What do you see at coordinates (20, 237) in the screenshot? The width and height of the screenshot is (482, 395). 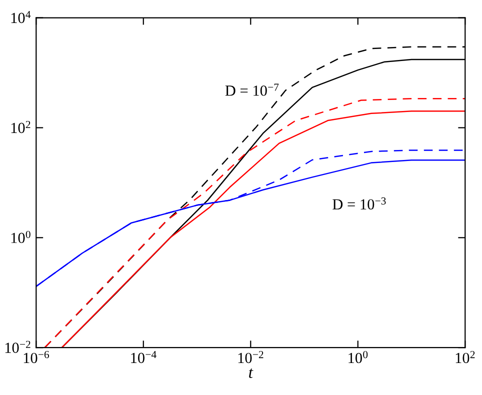 I see `y-tick-label: 10$^{0}$` at bounding box center [20, 237].